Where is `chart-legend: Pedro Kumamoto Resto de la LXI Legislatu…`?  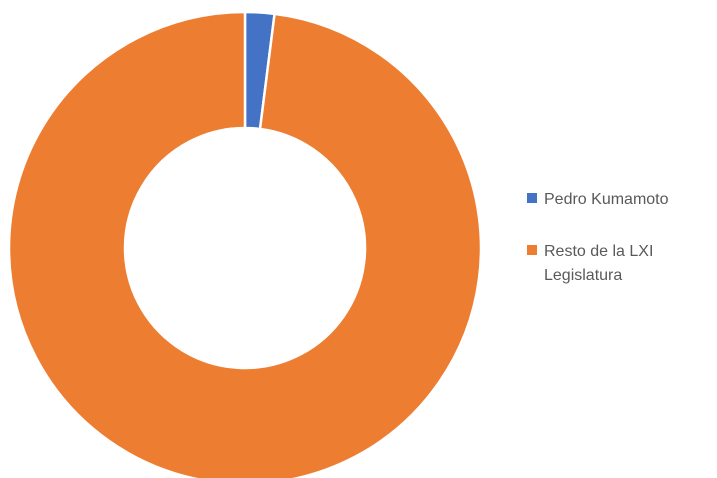 chart-legend: Pedro Kumamoto Resto de la LXI Legislatu… is located at coordinates (619, 252).